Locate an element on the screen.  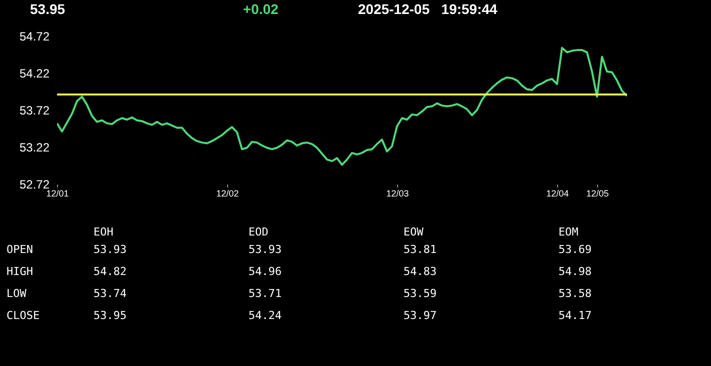
data-label: 54.24 is located at coordinates (265, 315).